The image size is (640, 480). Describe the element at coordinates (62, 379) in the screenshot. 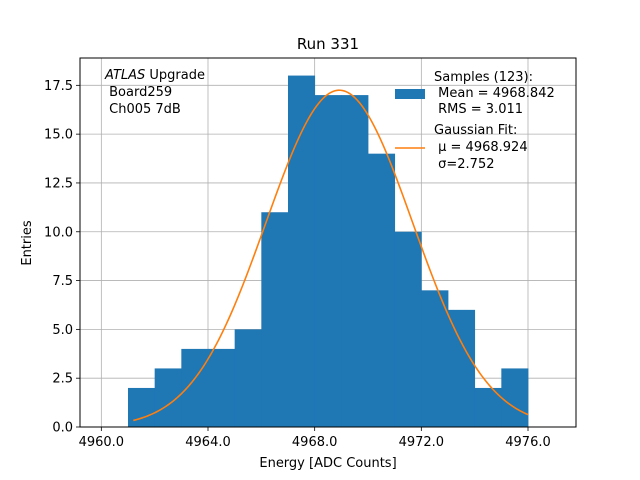

I see `y-tick-label: 2.5` at that location.